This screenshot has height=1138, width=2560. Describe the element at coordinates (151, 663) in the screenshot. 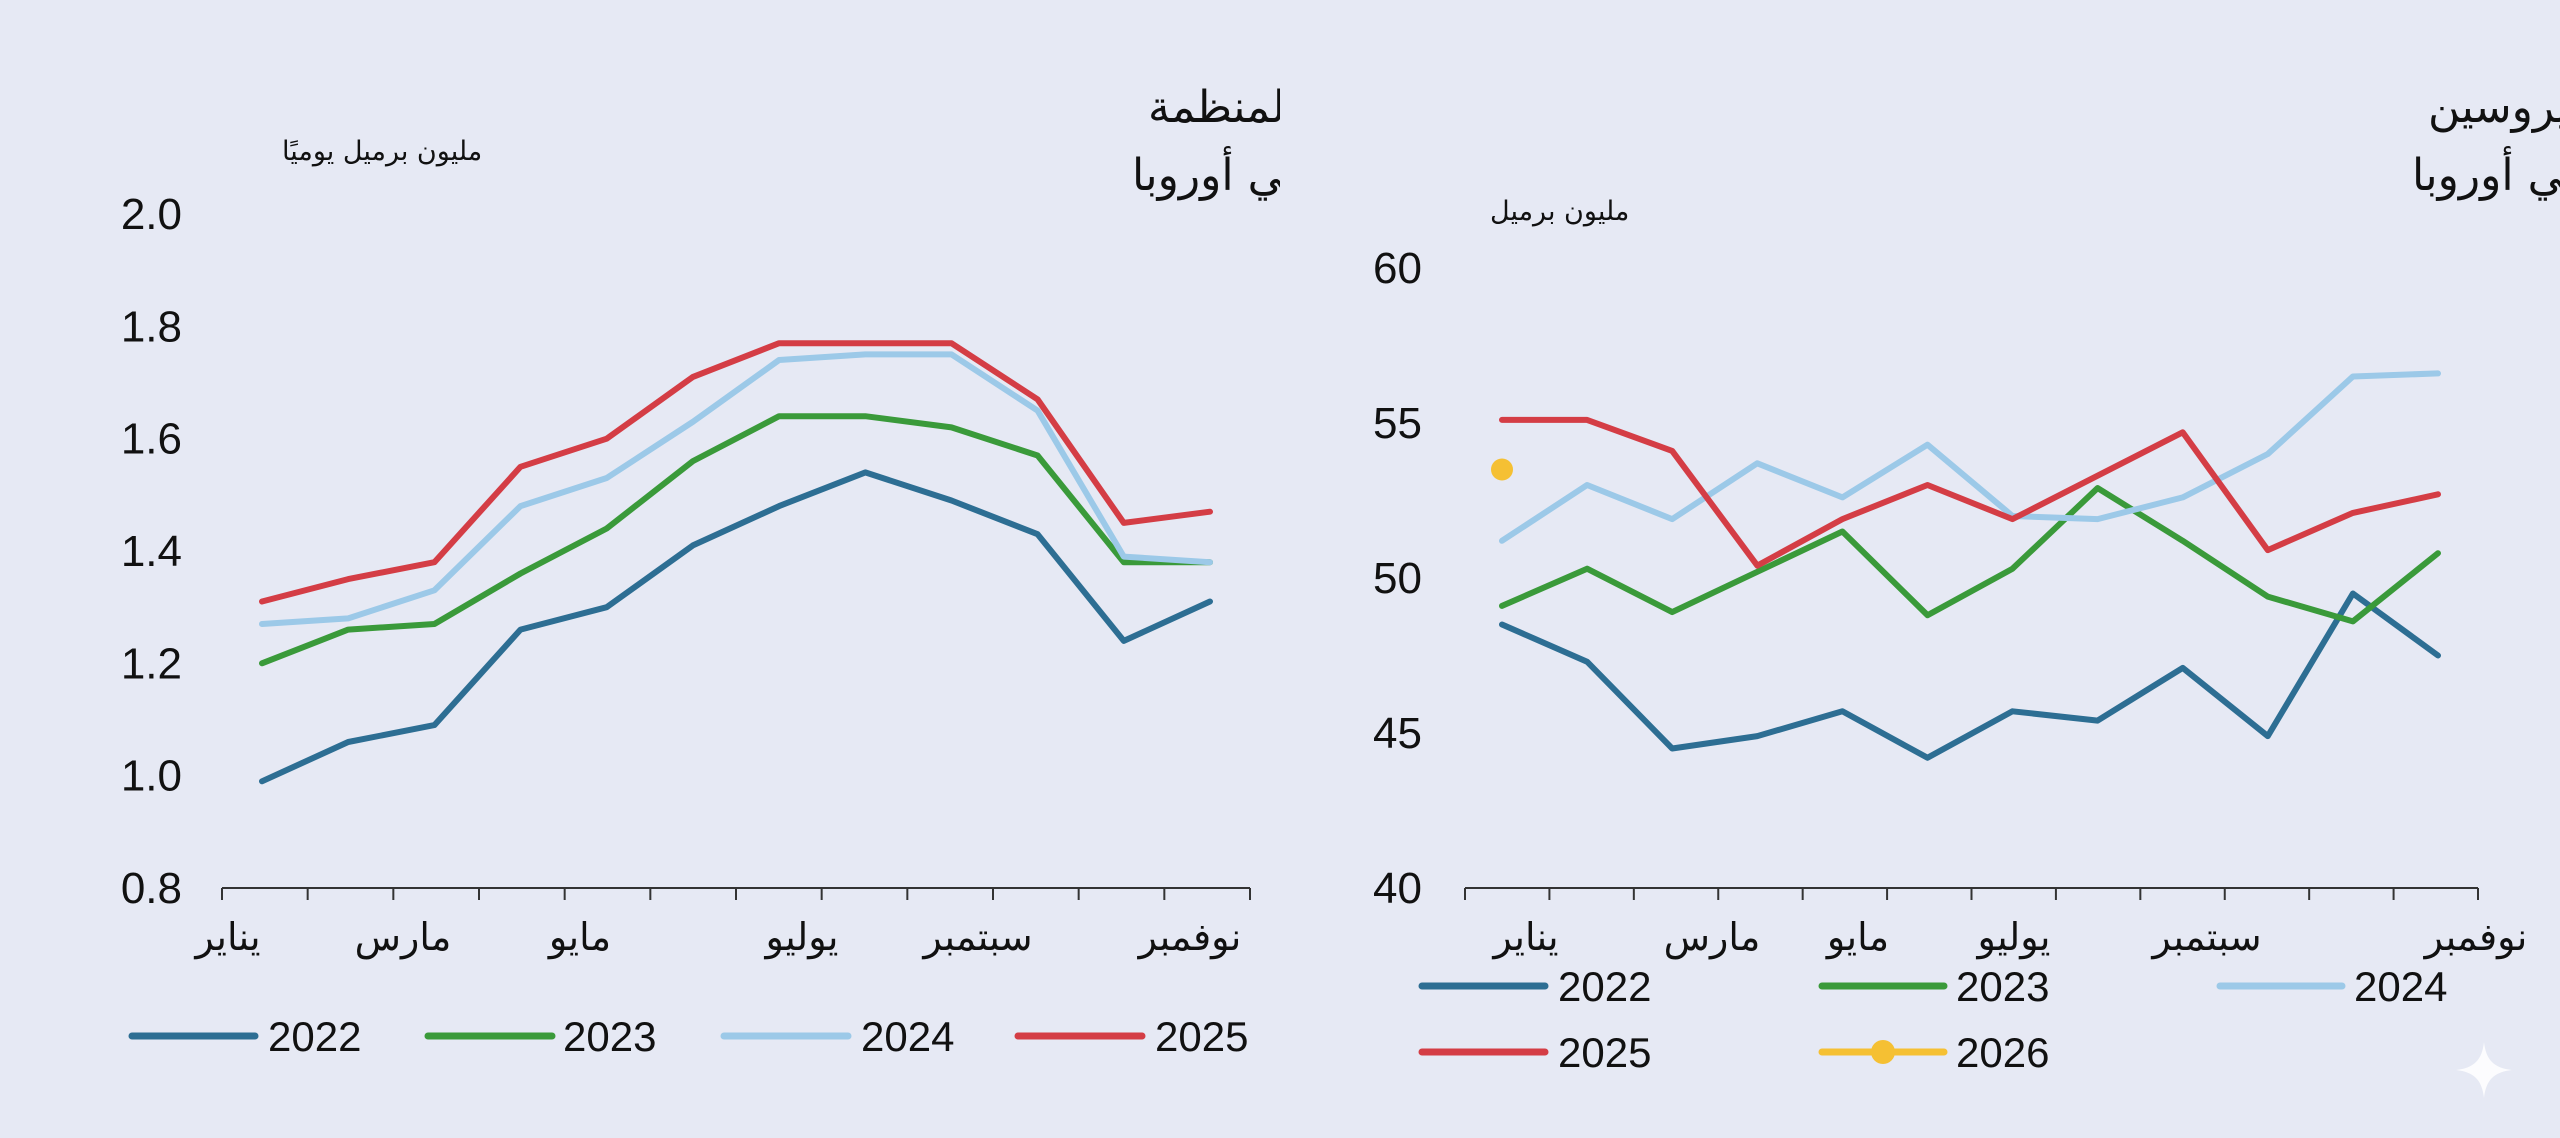

I see `y-tick-label: 1.2` at that location.